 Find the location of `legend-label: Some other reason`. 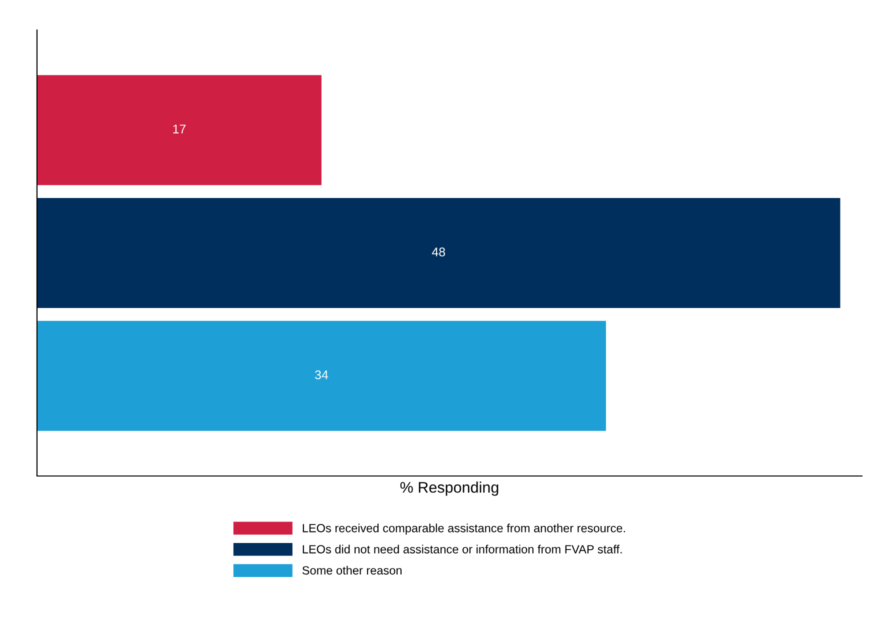

legend-label: Some other reason is located at coordinates (352, 570).